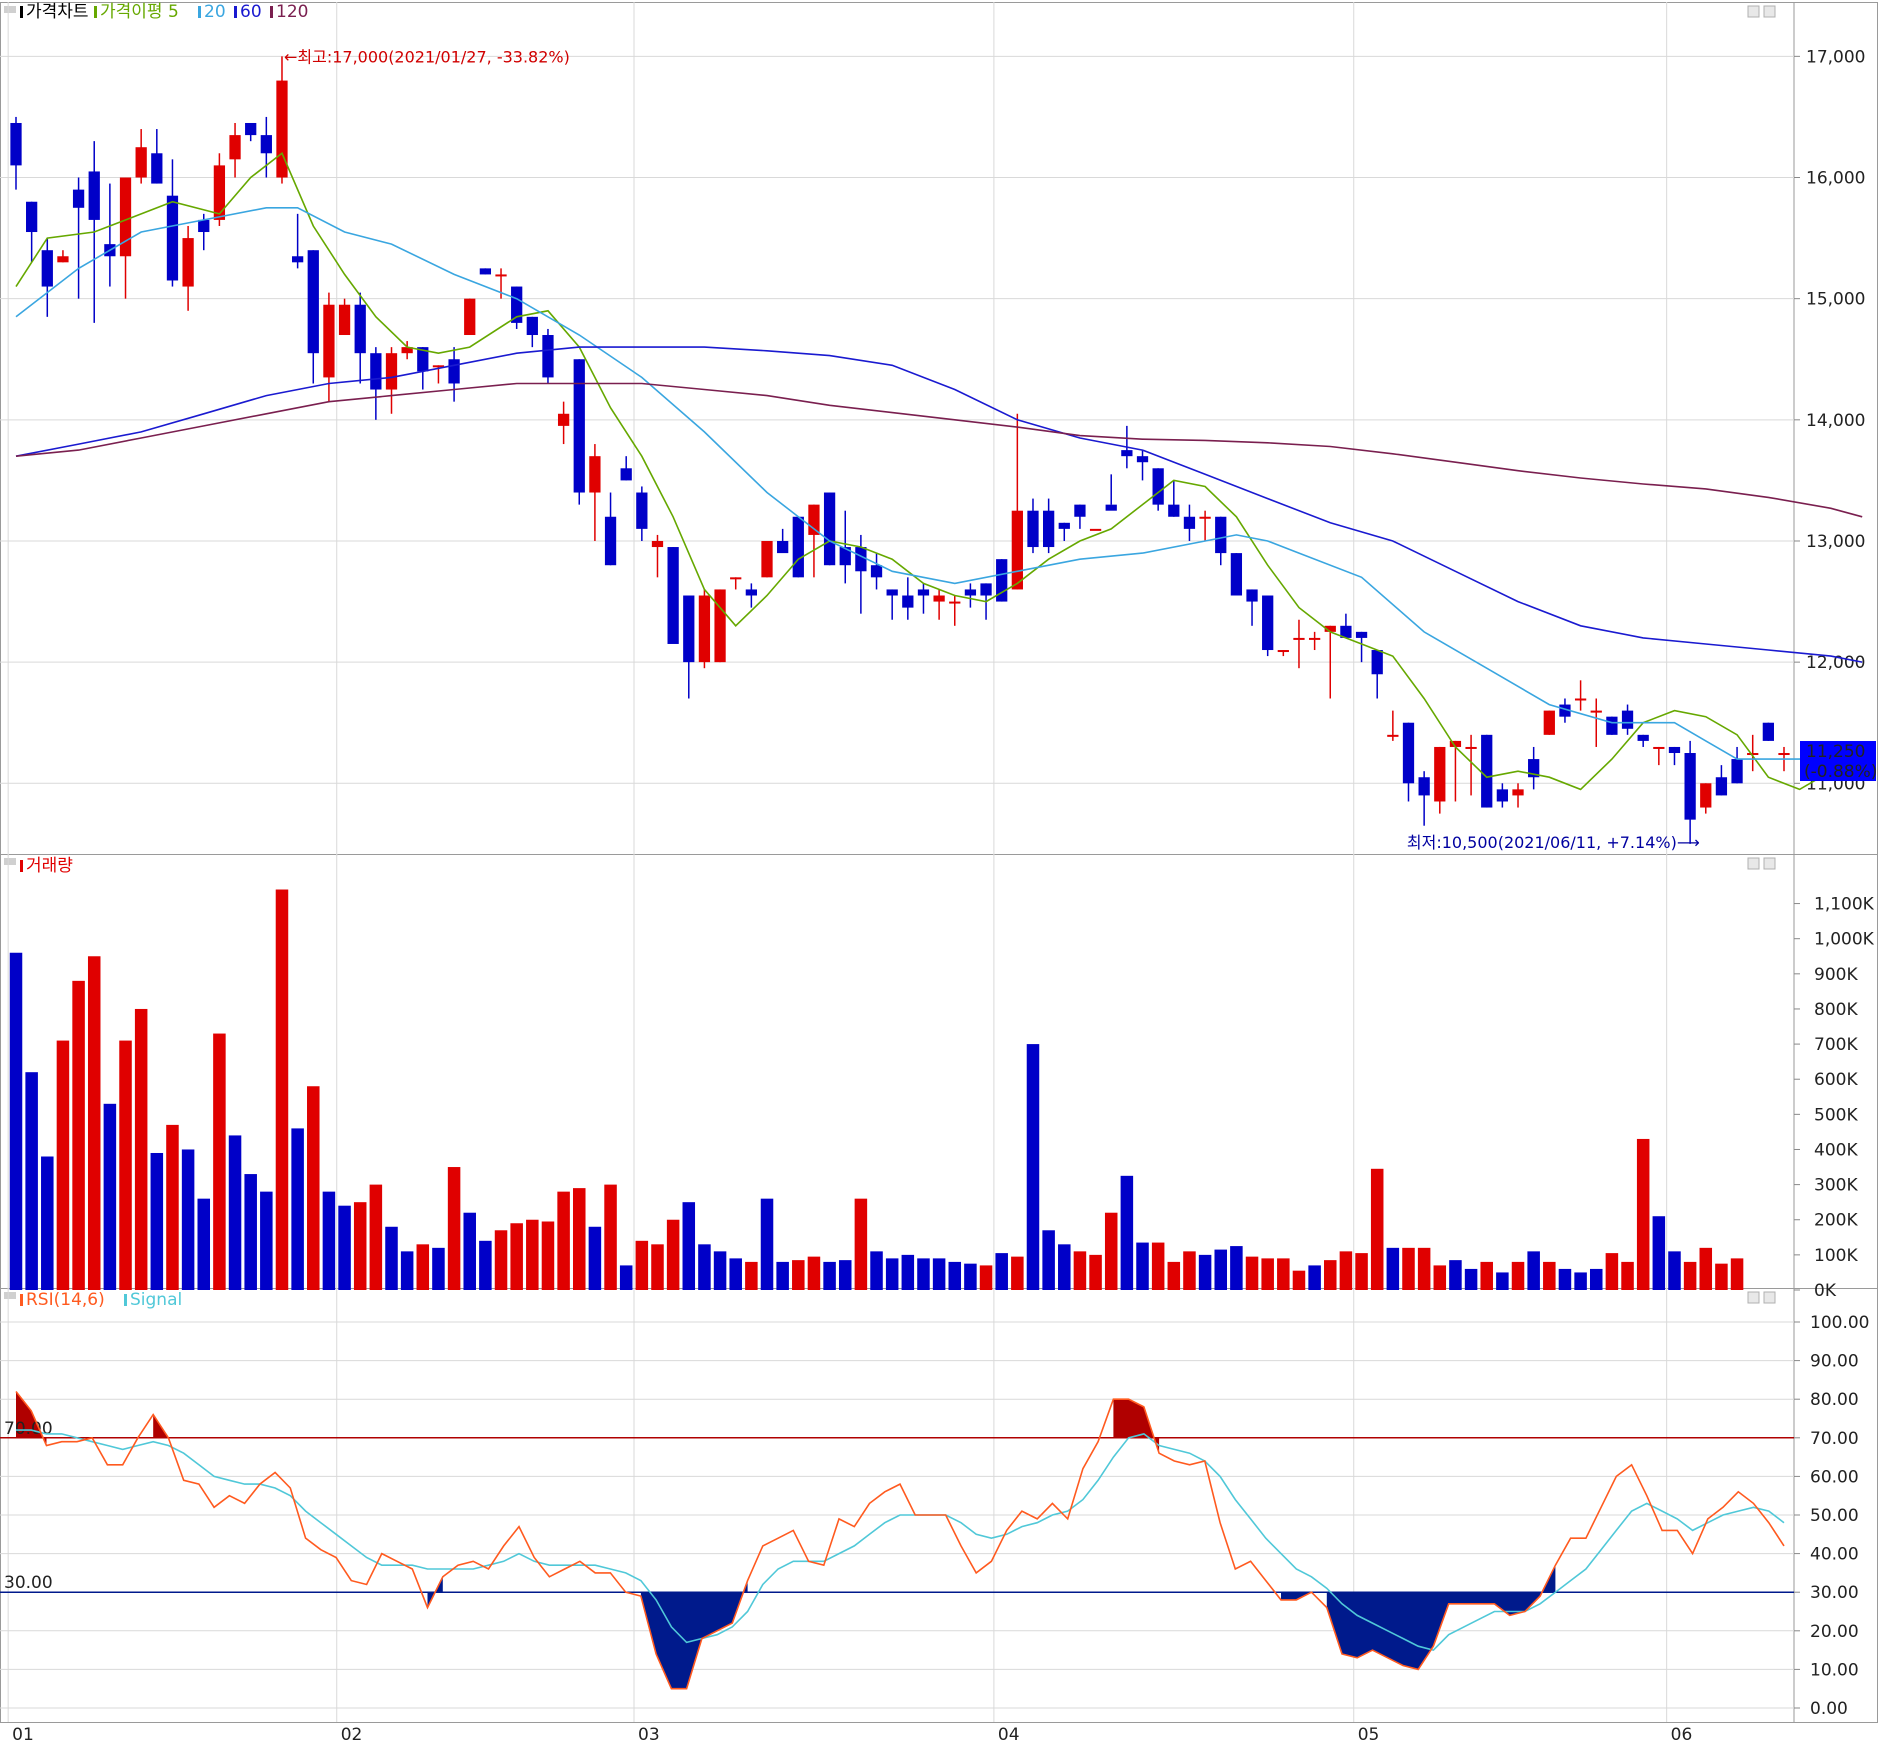 This screenshot has width=1878, height=1746. Describe the element at coordinates (1834, 1516) in the screenshot. I see `rsi-tick-label: 50.00` at that location.